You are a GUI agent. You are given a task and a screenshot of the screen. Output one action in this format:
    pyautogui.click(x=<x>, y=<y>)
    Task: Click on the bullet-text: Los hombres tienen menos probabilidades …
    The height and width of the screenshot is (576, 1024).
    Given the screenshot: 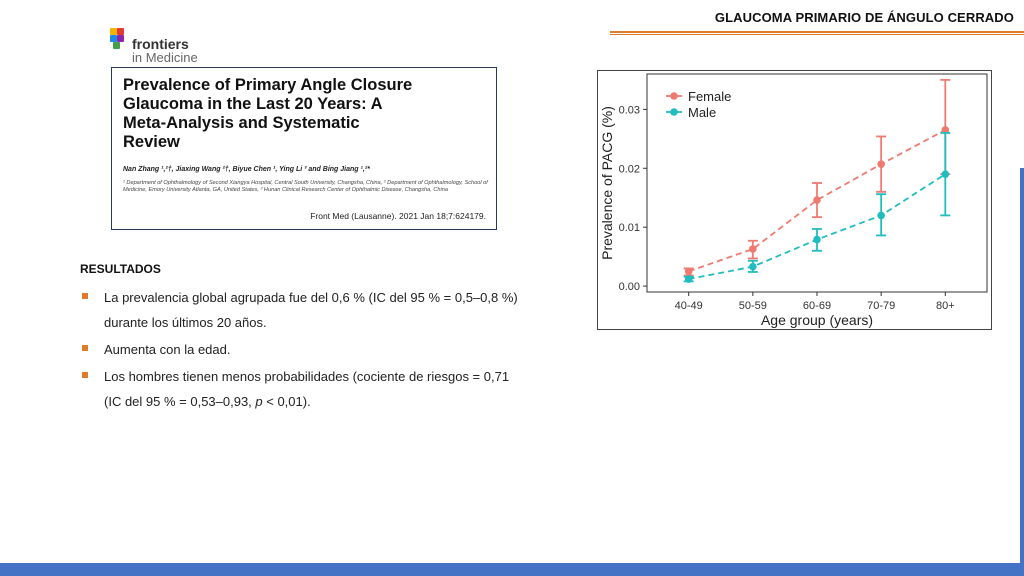 What is the action you would take?
    pyautogui.click(x=307, y=376)
    